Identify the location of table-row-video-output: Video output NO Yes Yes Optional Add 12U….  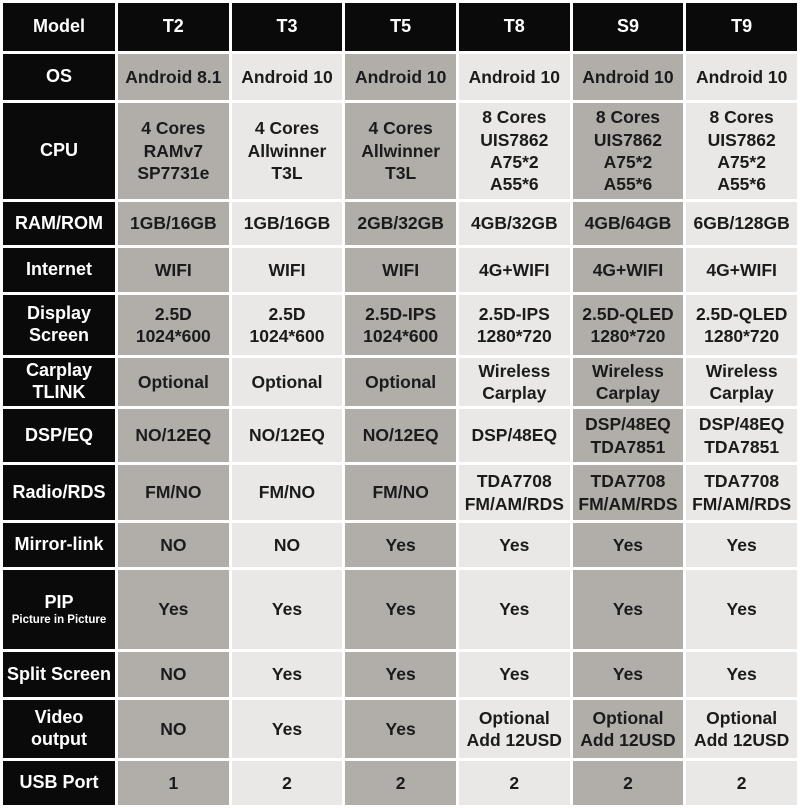
(400, 729).